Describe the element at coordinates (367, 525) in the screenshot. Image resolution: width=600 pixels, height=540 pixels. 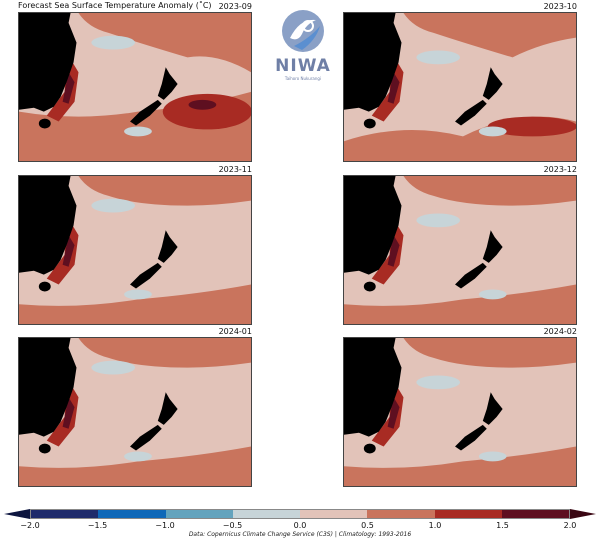
I see `colorbar-tick-label: 0.5` at that location.